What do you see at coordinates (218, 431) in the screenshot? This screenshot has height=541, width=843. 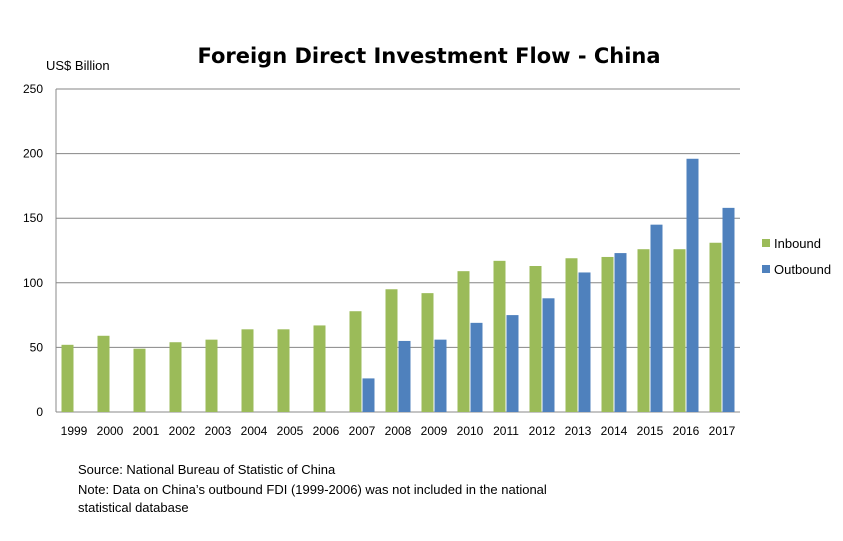 I see `x-tick-label: 2003` at bounding box center [218, 431].